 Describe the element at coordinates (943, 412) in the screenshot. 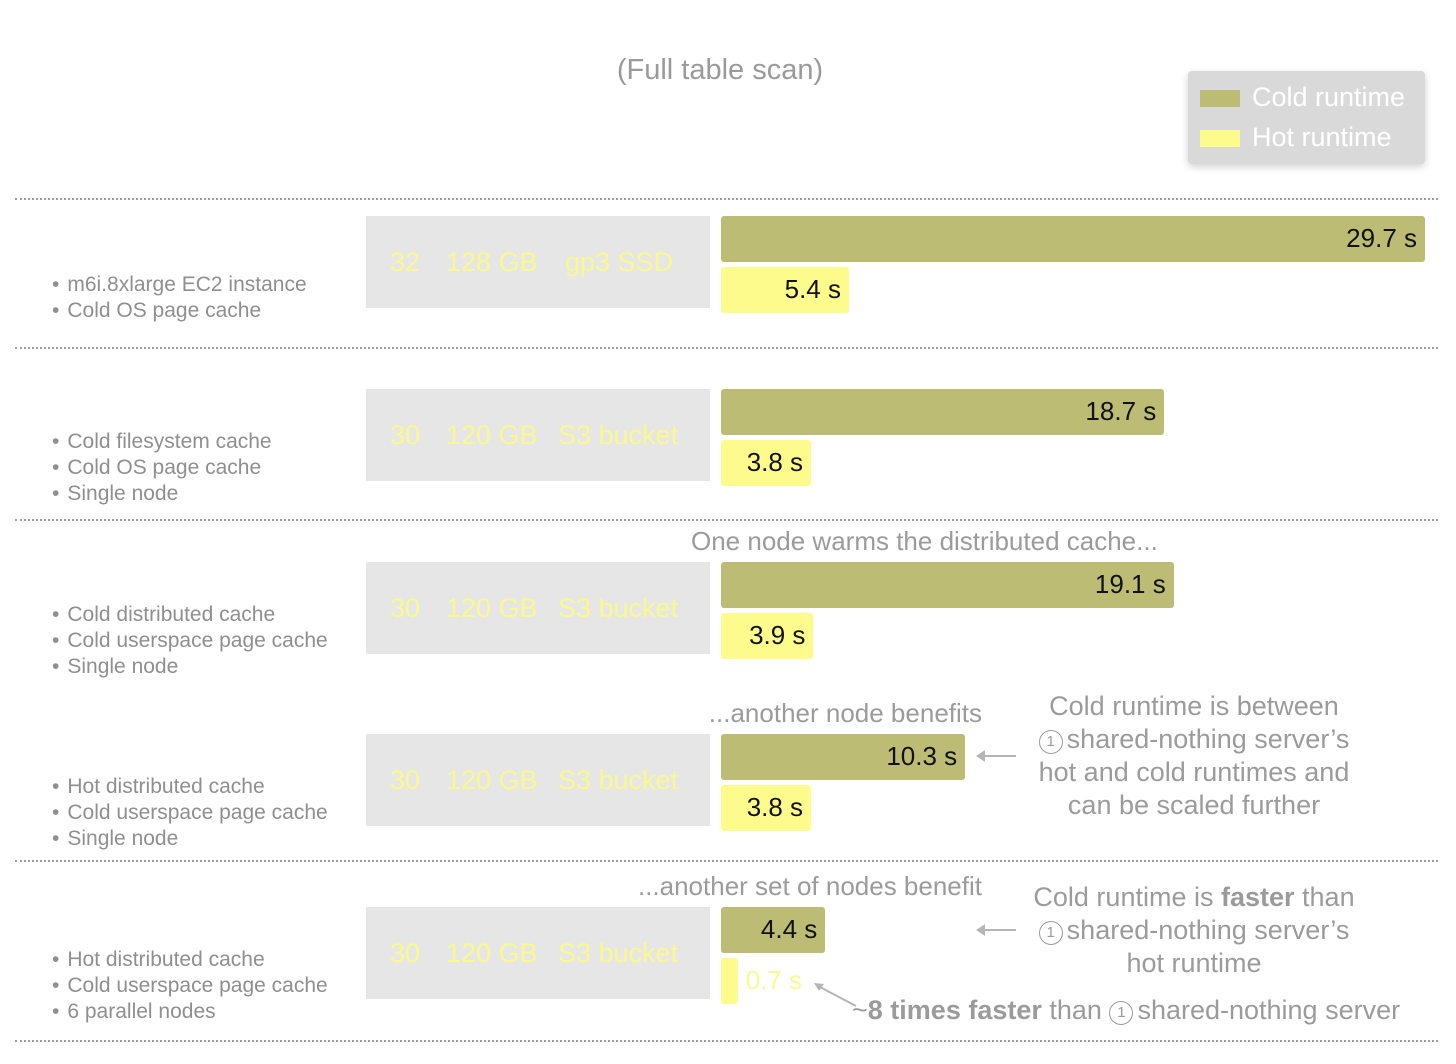

I see `bar-cold: 18.7 s` at that location.